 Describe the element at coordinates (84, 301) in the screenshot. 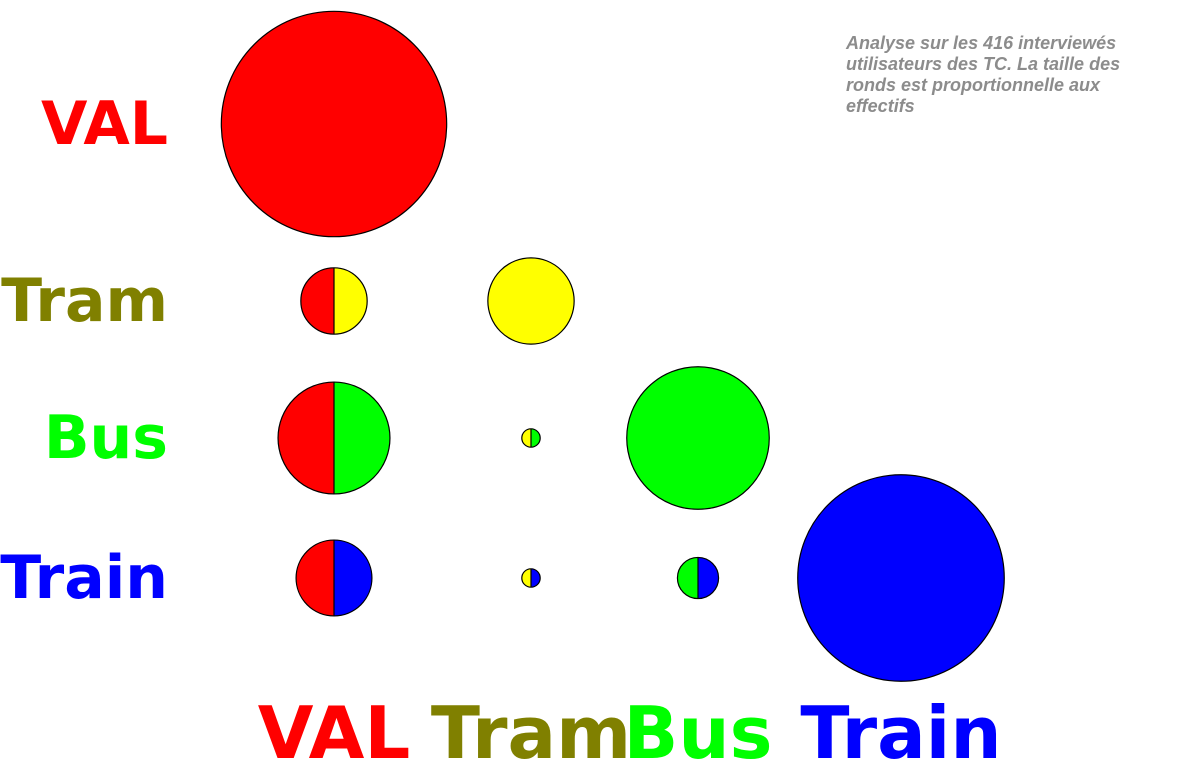

I see `row-label-tram: Tram` at that location.